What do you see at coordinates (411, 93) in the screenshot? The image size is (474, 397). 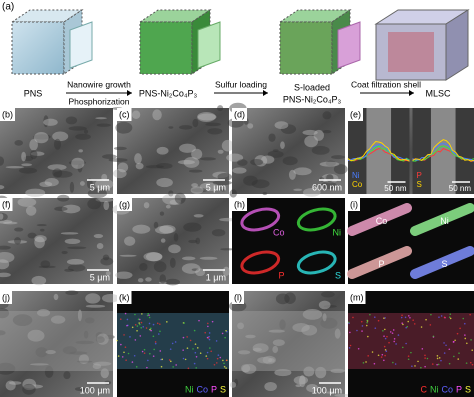 I see `arrow-head` at bounding box center [411, 93].